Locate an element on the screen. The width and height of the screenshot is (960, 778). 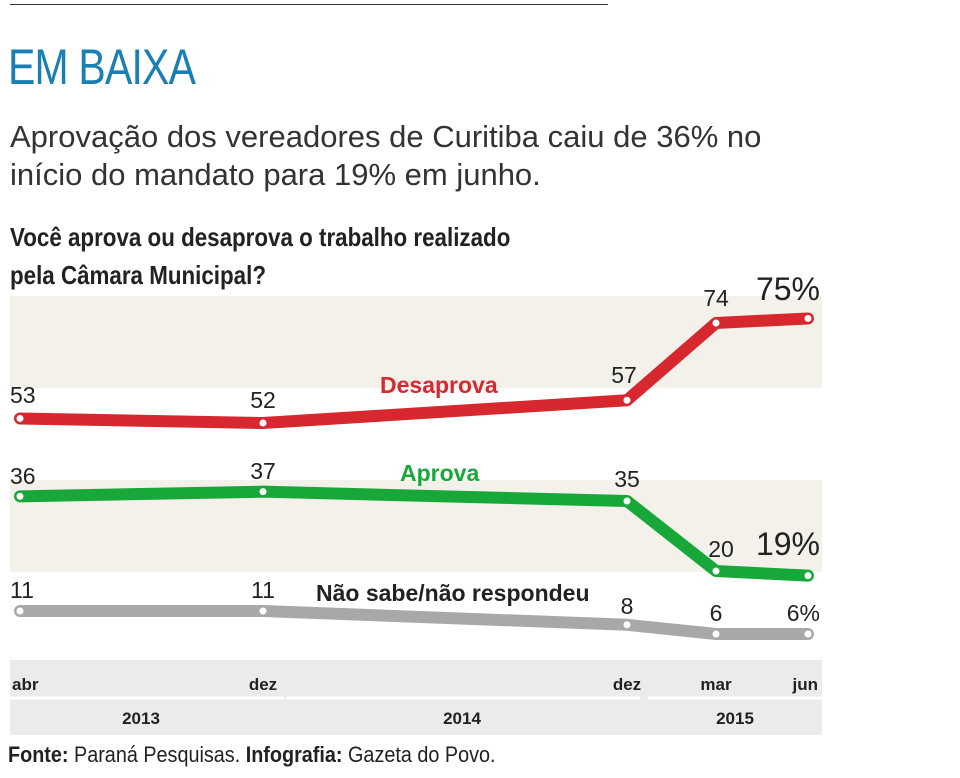
value-label-aprova: 20 is located at coordinates (721, 549).